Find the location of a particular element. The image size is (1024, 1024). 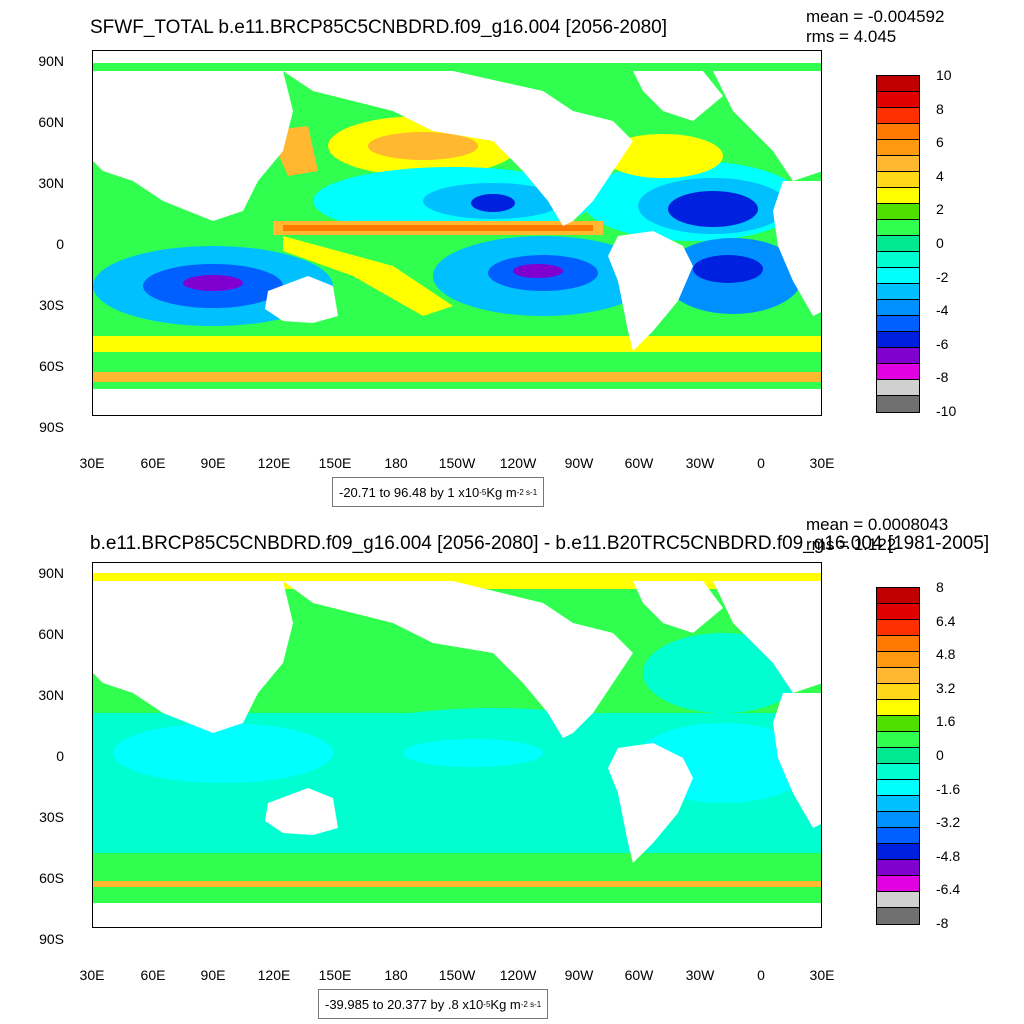

top-lon-label: 180 is located at coordinates (396, 463).